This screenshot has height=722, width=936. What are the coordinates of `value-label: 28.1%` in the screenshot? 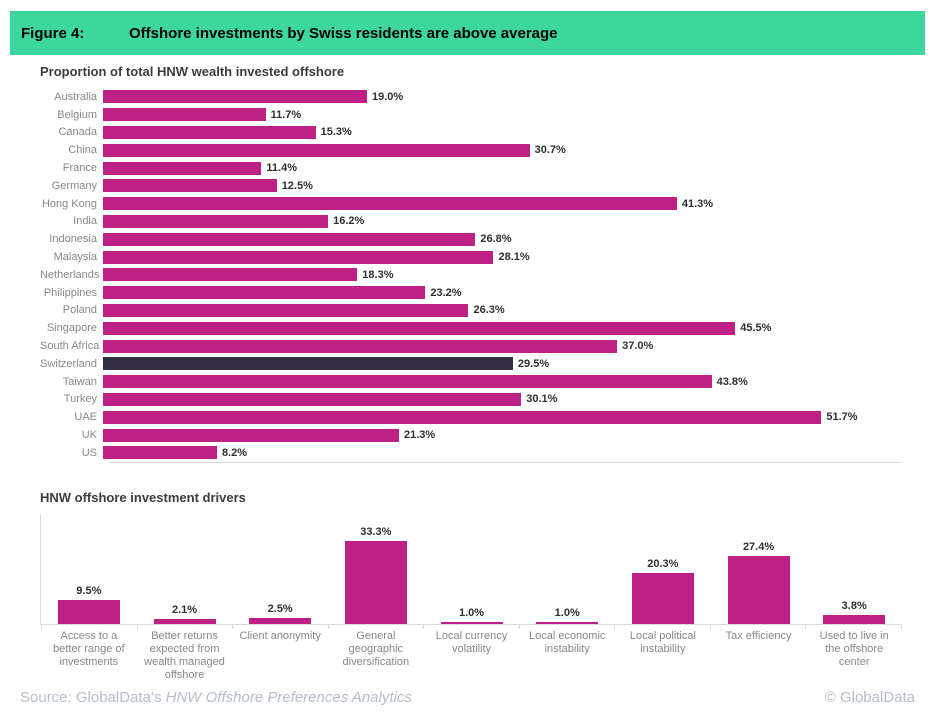 It's located at (514, 257).